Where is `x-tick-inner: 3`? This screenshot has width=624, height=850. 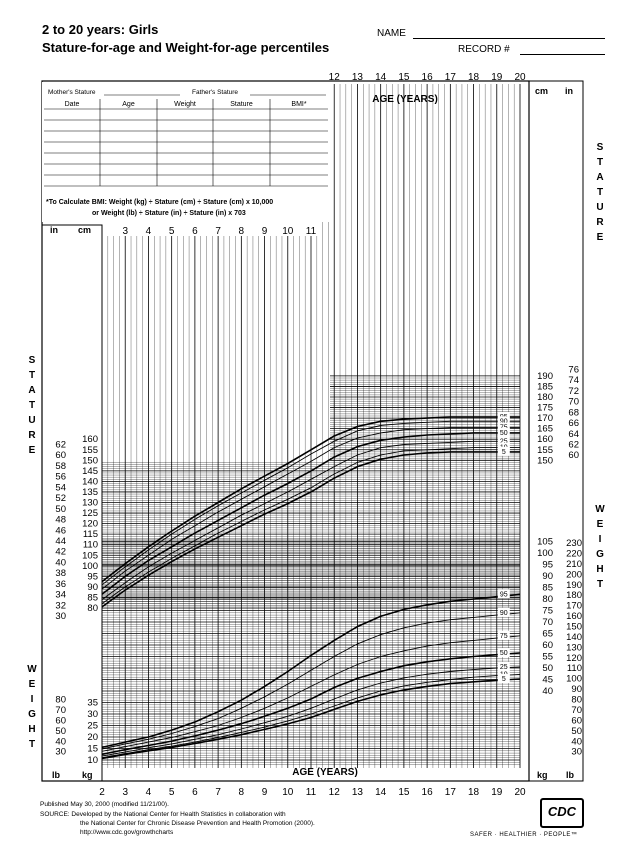
x-tick-inner: 3 is located at coordinates (125, 231).